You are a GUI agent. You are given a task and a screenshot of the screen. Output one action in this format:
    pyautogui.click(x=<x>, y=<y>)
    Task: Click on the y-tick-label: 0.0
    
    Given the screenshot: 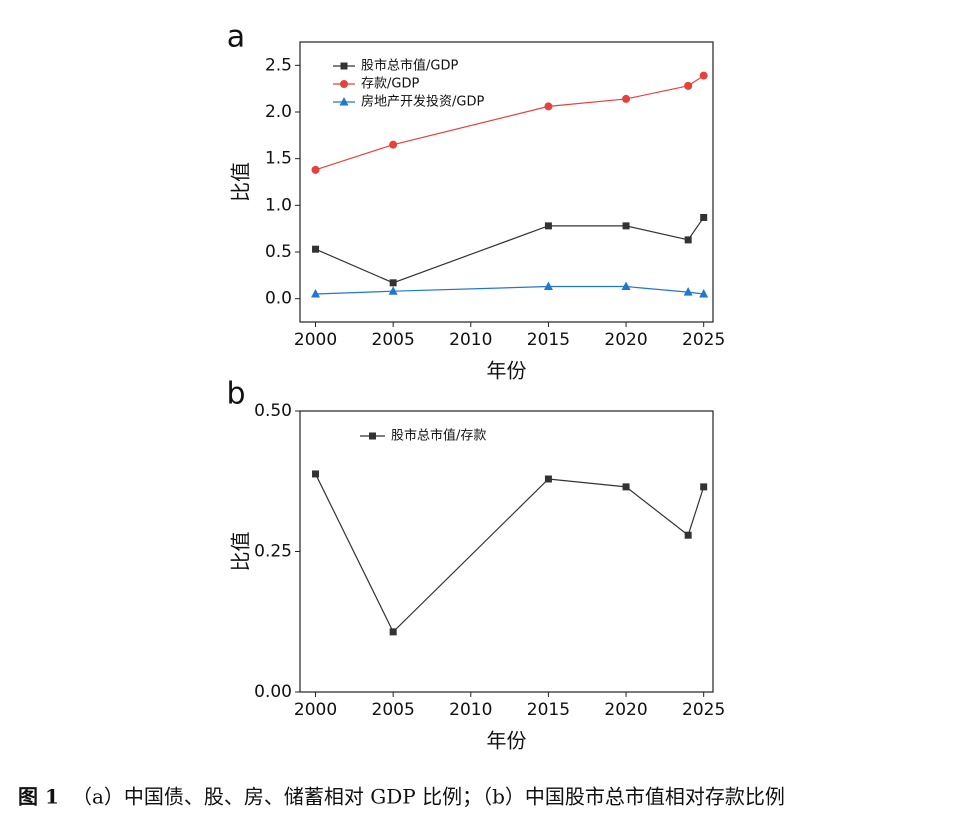 What is the action you would take?
    pyautogui.click(x=278, y=299)
    